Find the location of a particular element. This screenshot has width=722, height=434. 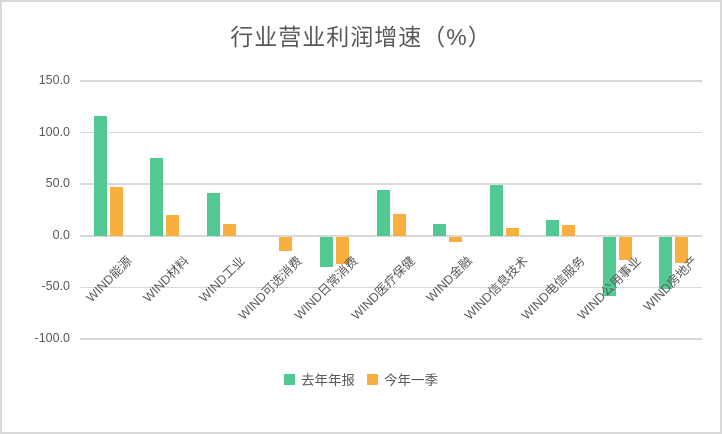

y-tick-label: 0.0 is located at coordinates (61, 234).